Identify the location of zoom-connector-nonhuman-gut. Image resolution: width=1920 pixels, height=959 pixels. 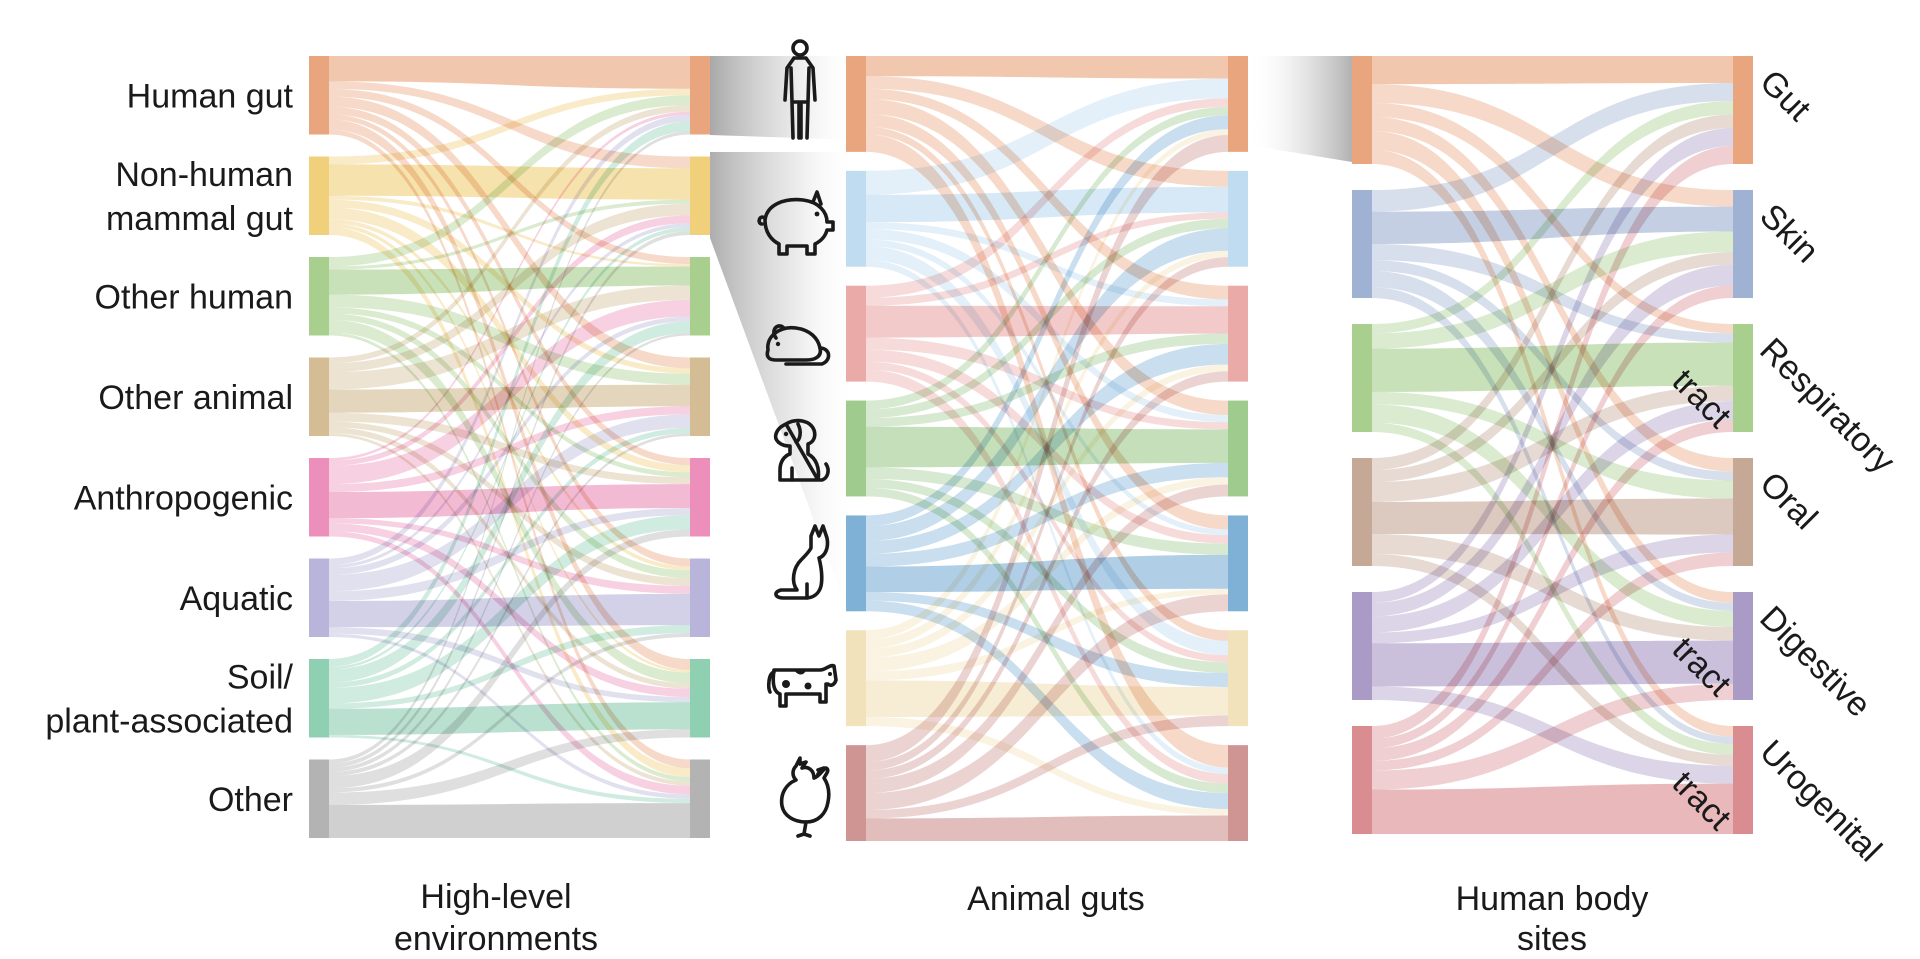
(784, 396).